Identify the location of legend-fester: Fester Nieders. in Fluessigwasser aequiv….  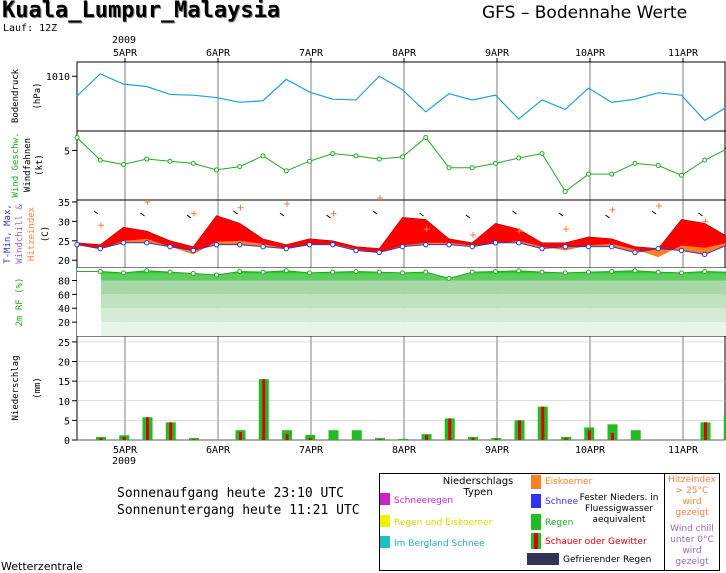
(619, 509).